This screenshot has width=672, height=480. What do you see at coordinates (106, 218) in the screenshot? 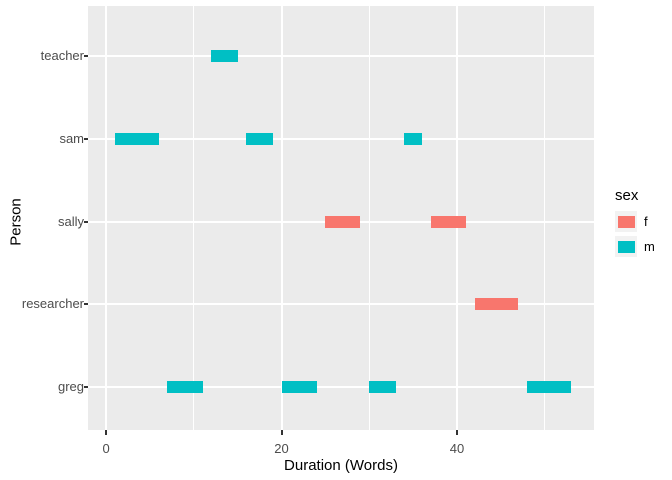
I see `major-gridline-x0` at bounding box center [106, 218].